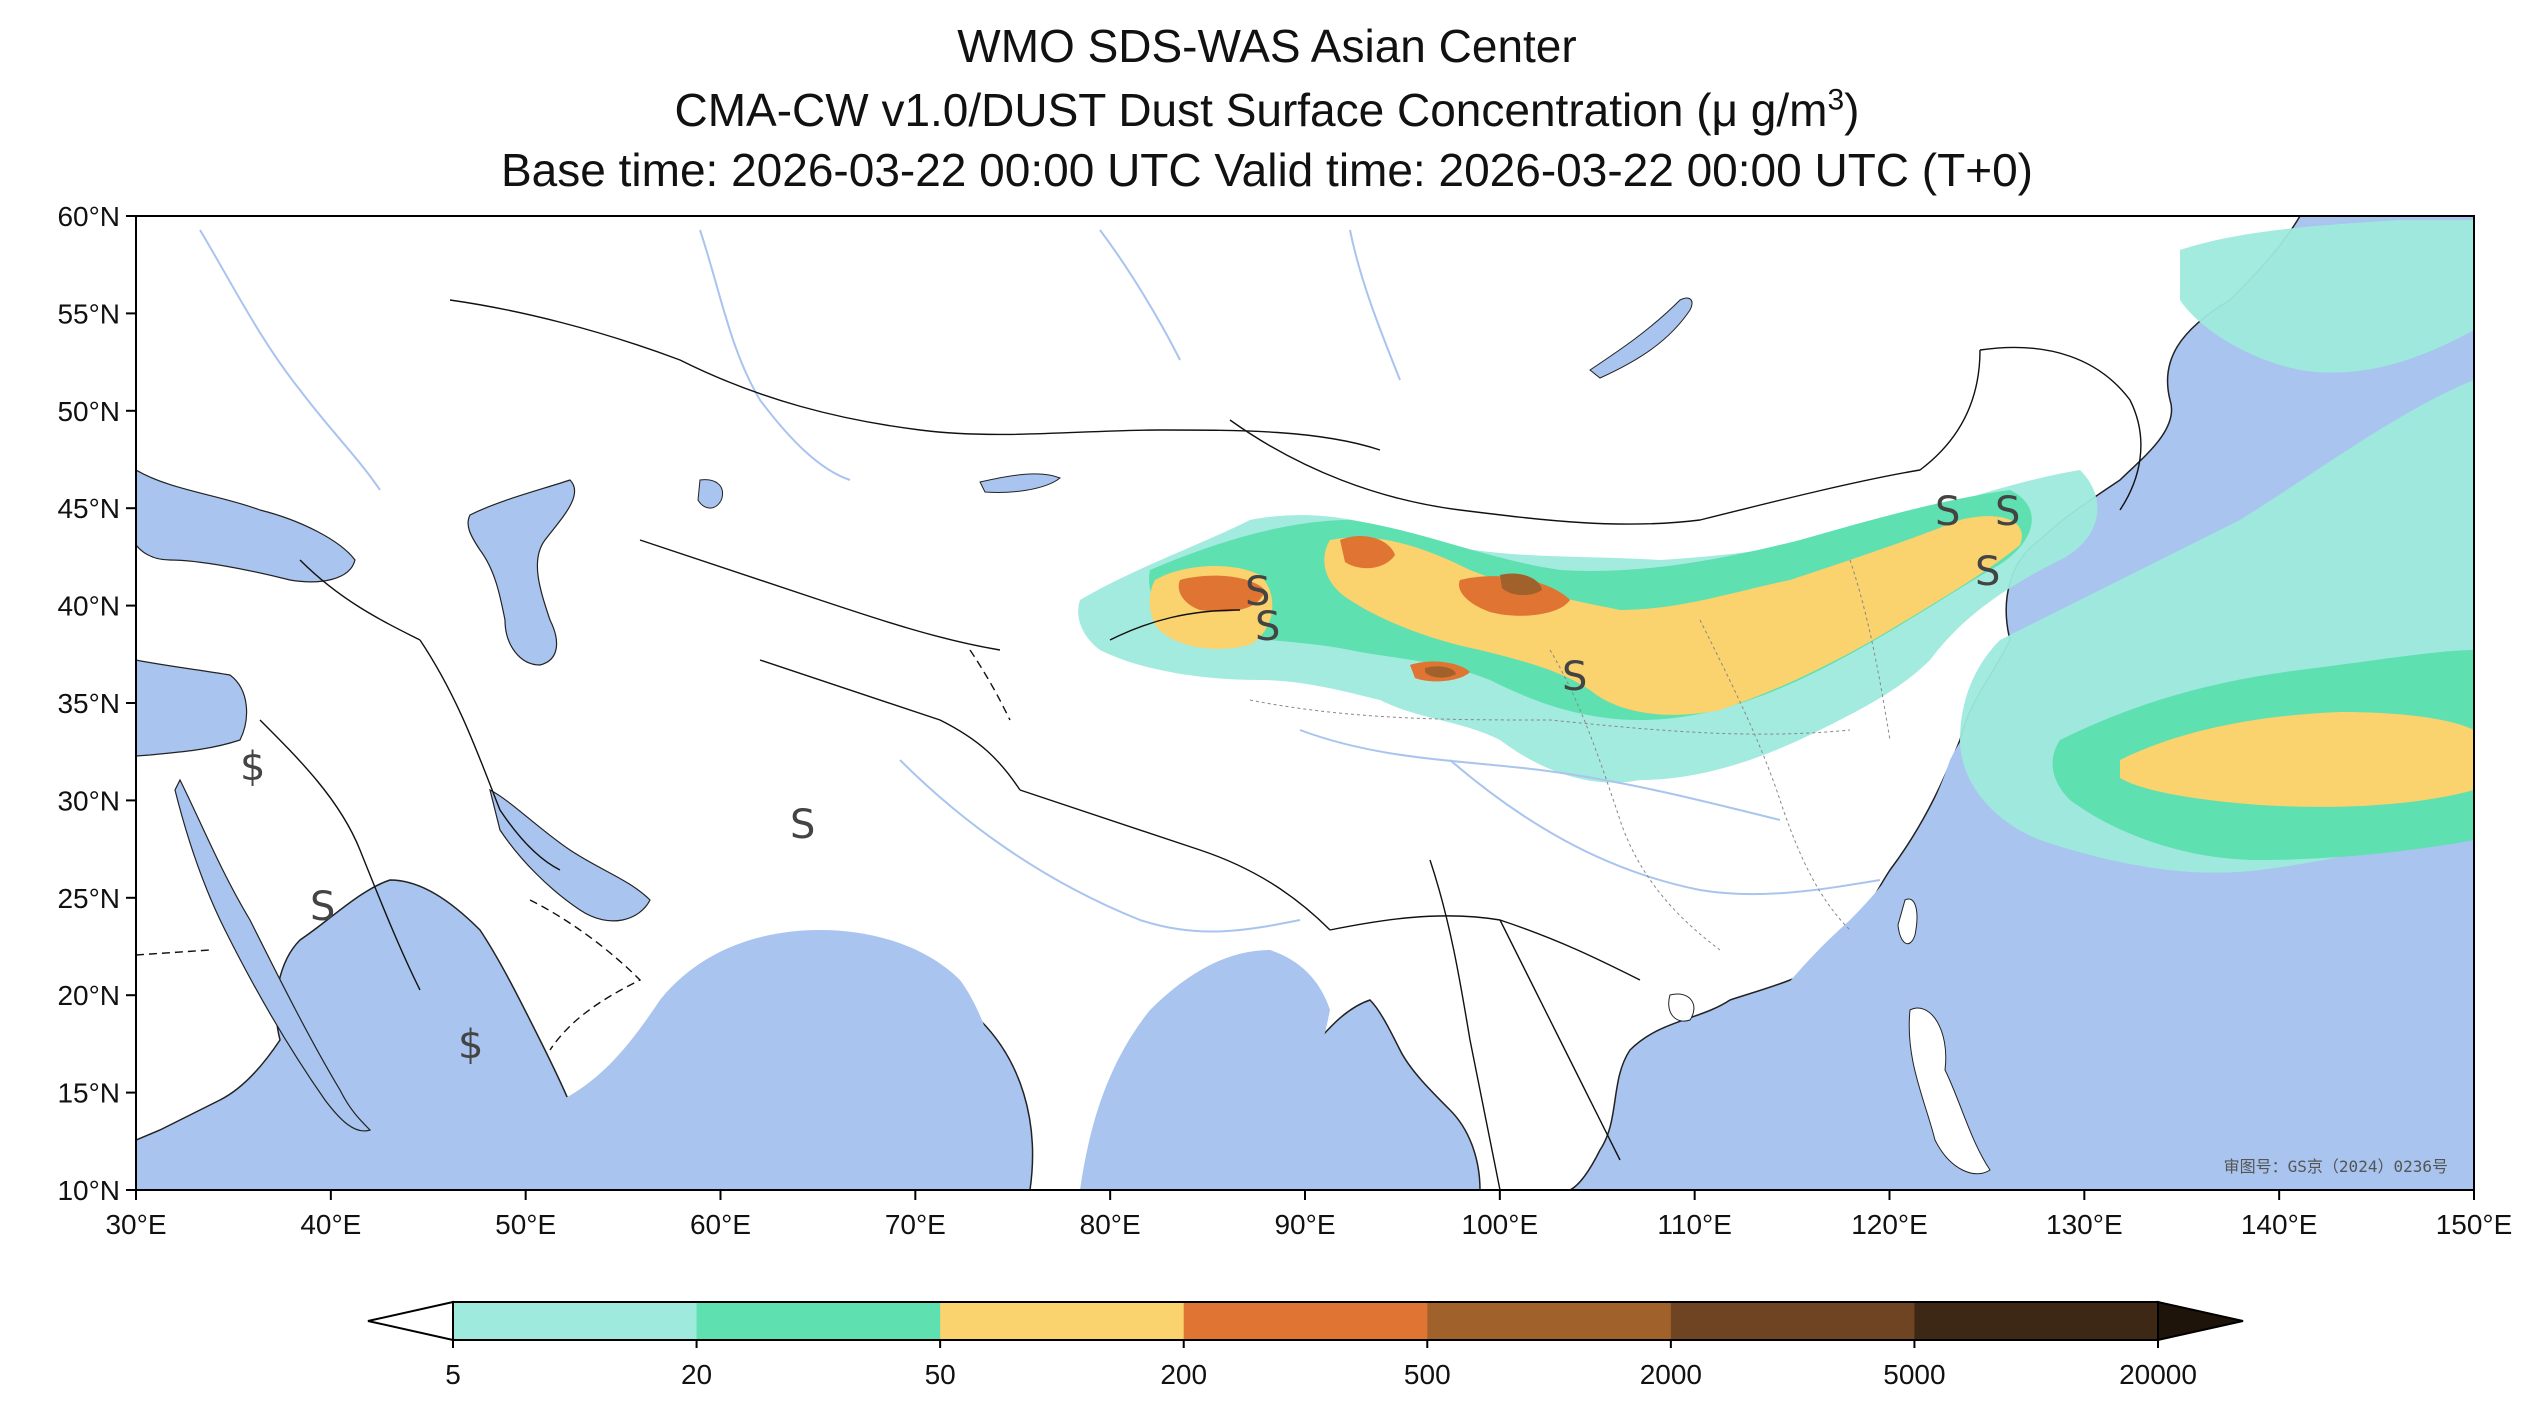 This screenshot has width=2534, height=1421. What do you see at coordinates (700, 1060) in the screenshot?
I see `arabian-sea` at bounding box center [700, 1060].